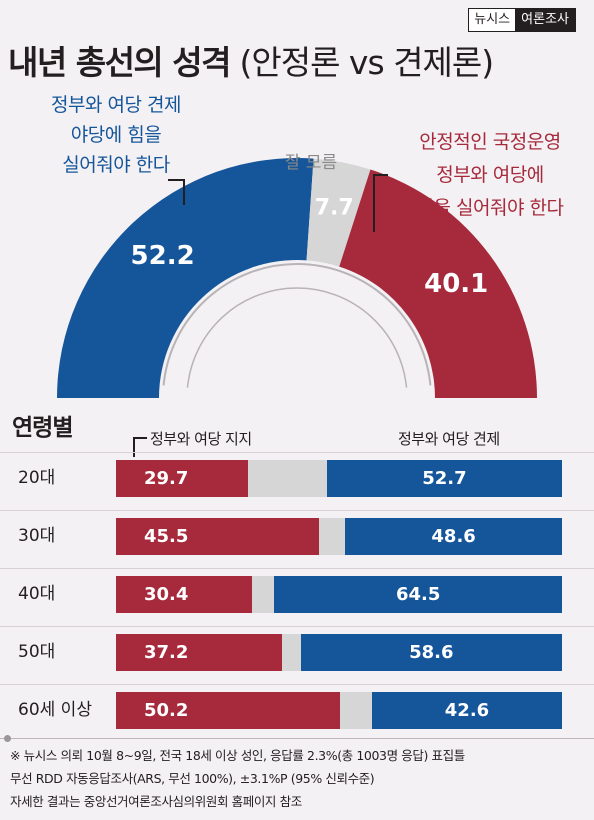 This screenshot has width=594, height=820. I want to click on bar-oppose: 58.6, so click(431, 652).